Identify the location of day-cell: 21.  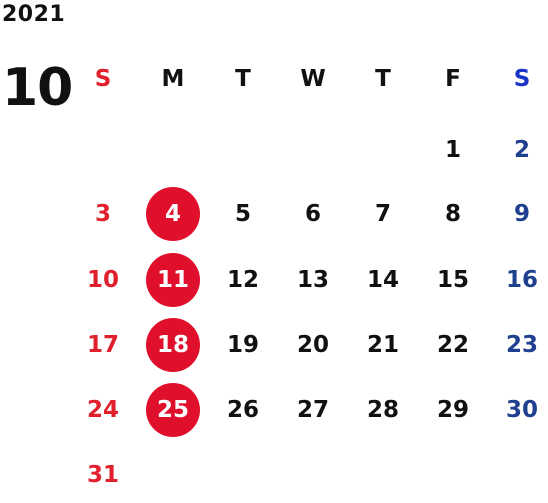
(382, 345).